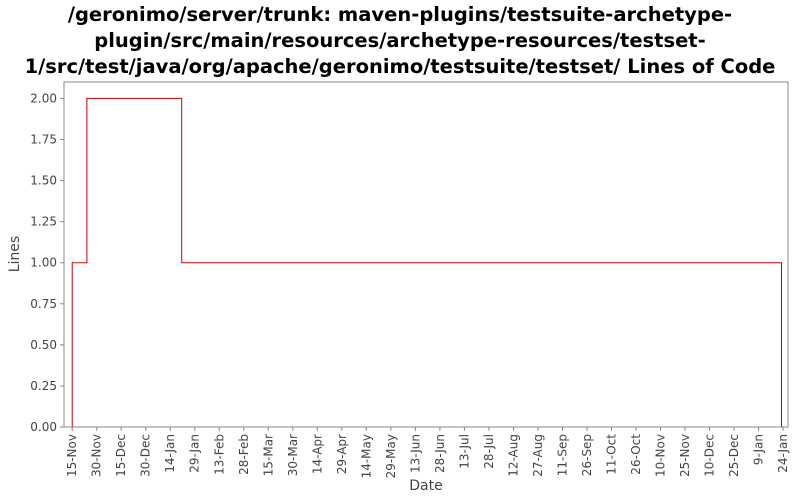 The width and height of the screenshot is (800, 500). Describe the element at coordinates (43, 181) in the screenshot. I see `y-tick-label: 1.50` at that location.